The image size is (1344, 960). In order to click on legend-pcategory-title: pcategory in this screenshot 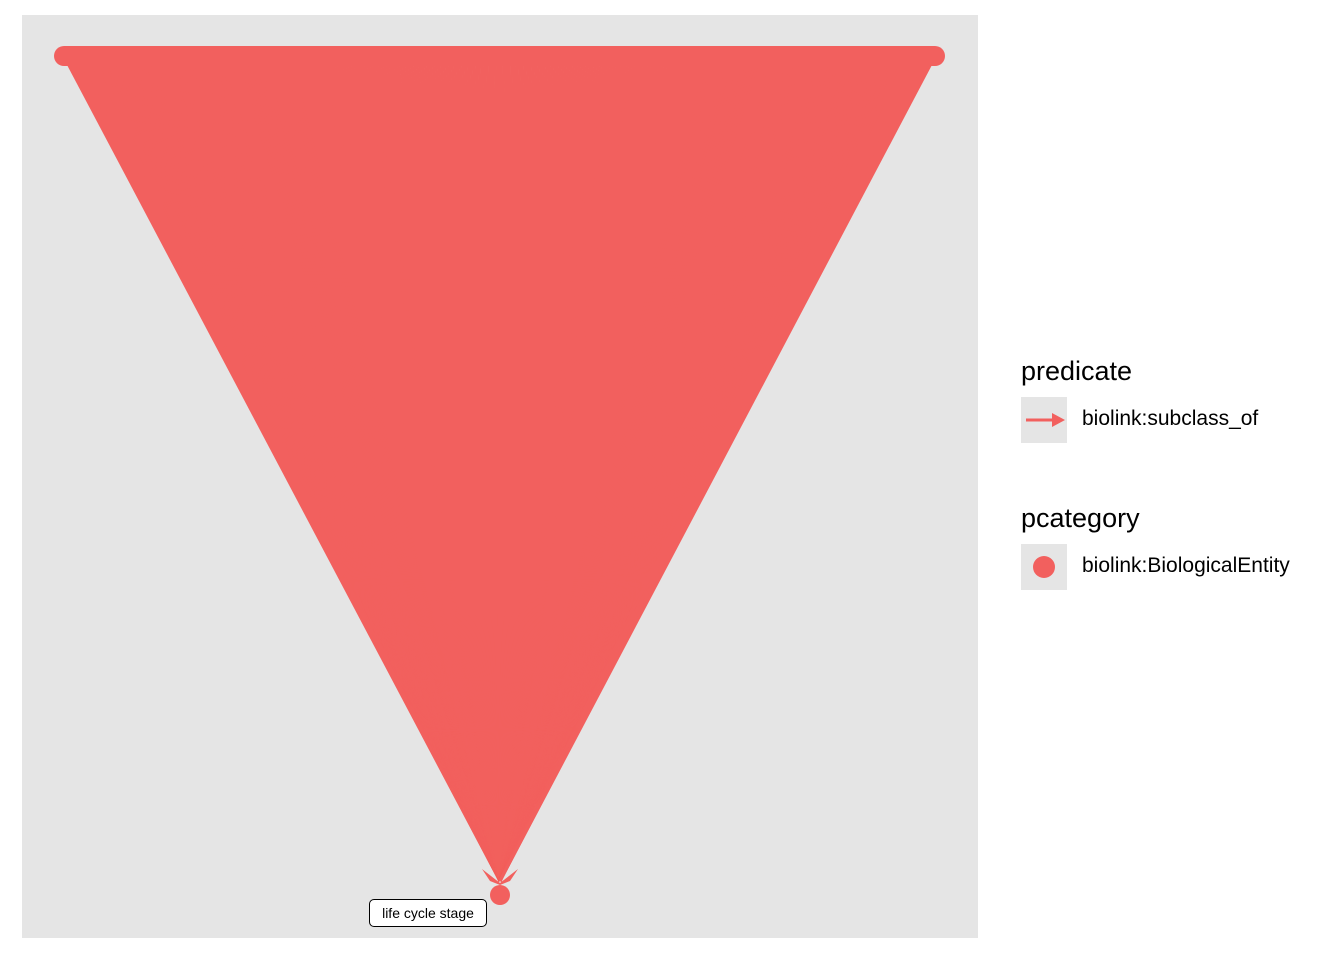, I will do `click(1080, 518)`.